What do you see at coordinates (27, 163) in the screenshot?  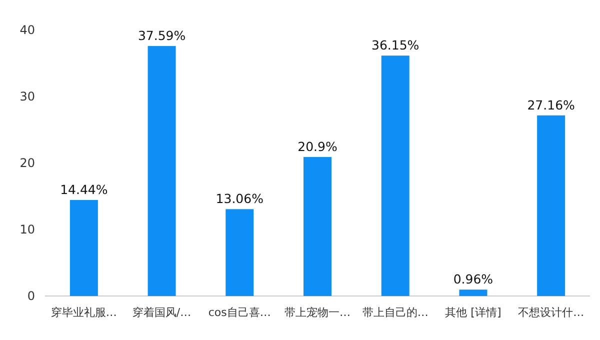 I see `y-tick-label: 20` at bounding box center [27, 163].